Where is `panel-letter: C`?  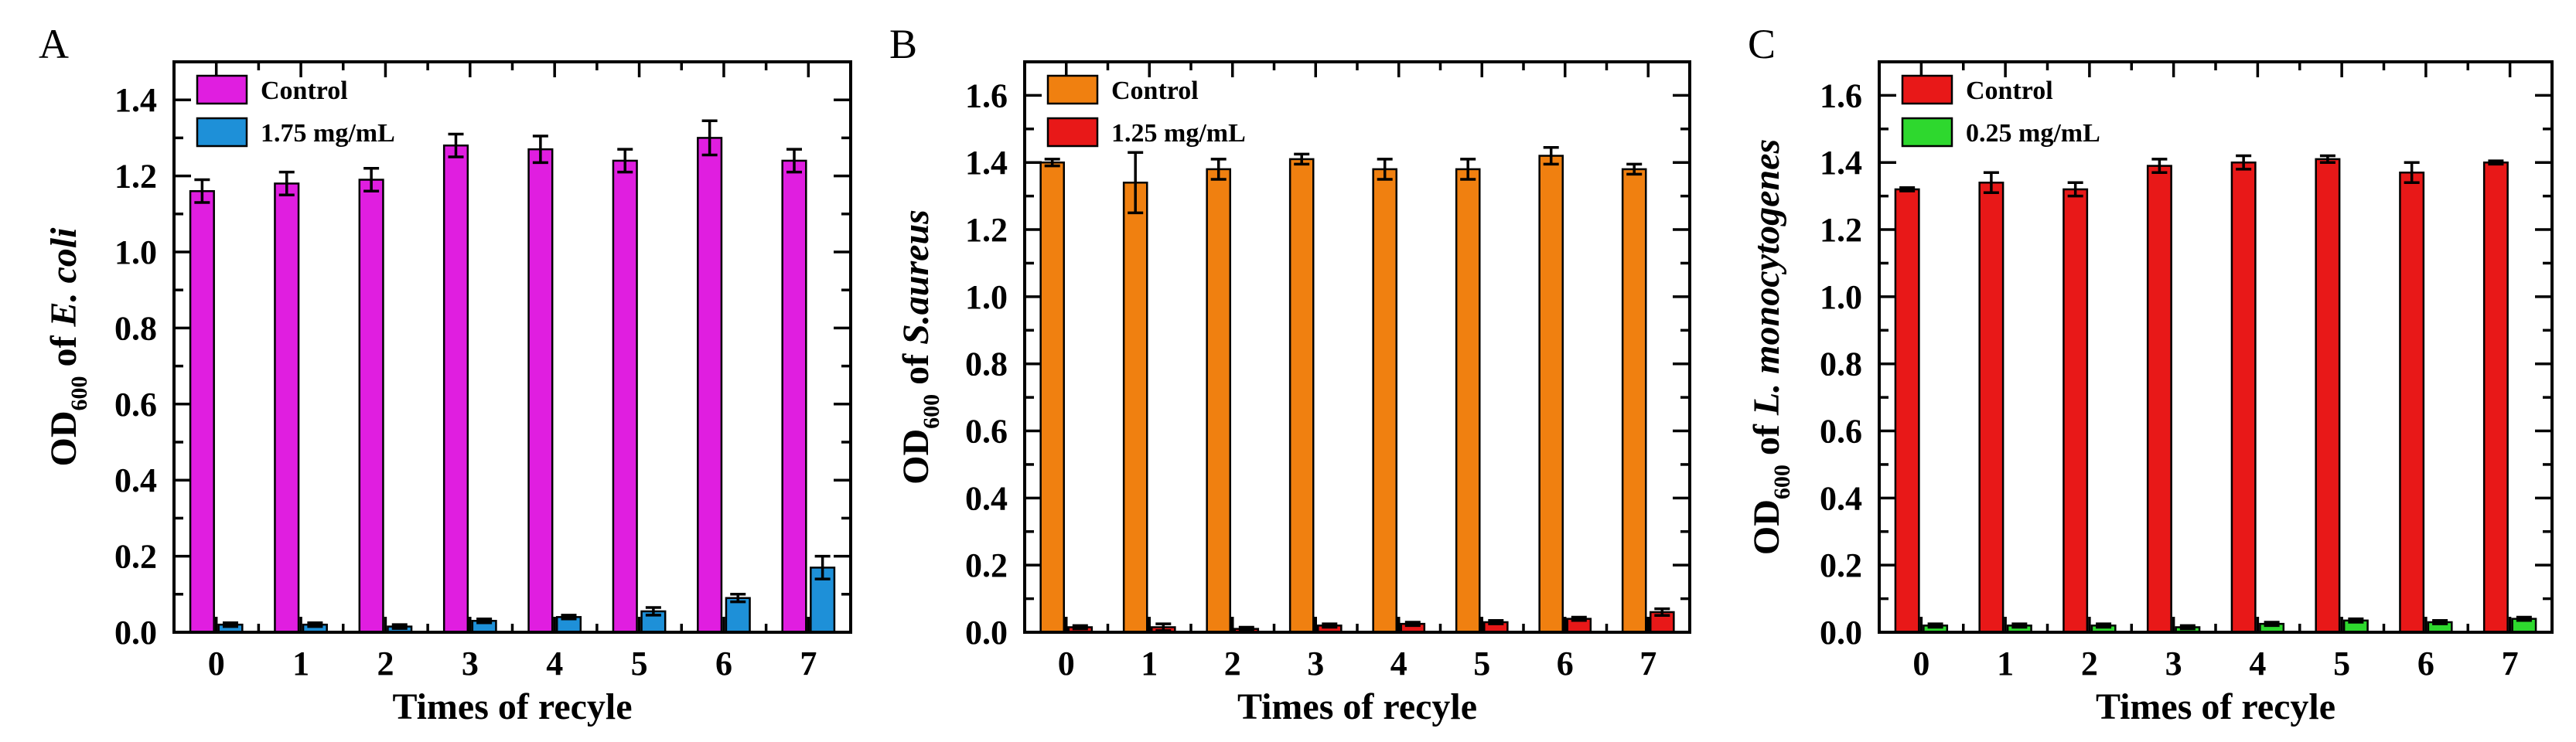 panel-letter: C is located at coordinates (1762, 44).